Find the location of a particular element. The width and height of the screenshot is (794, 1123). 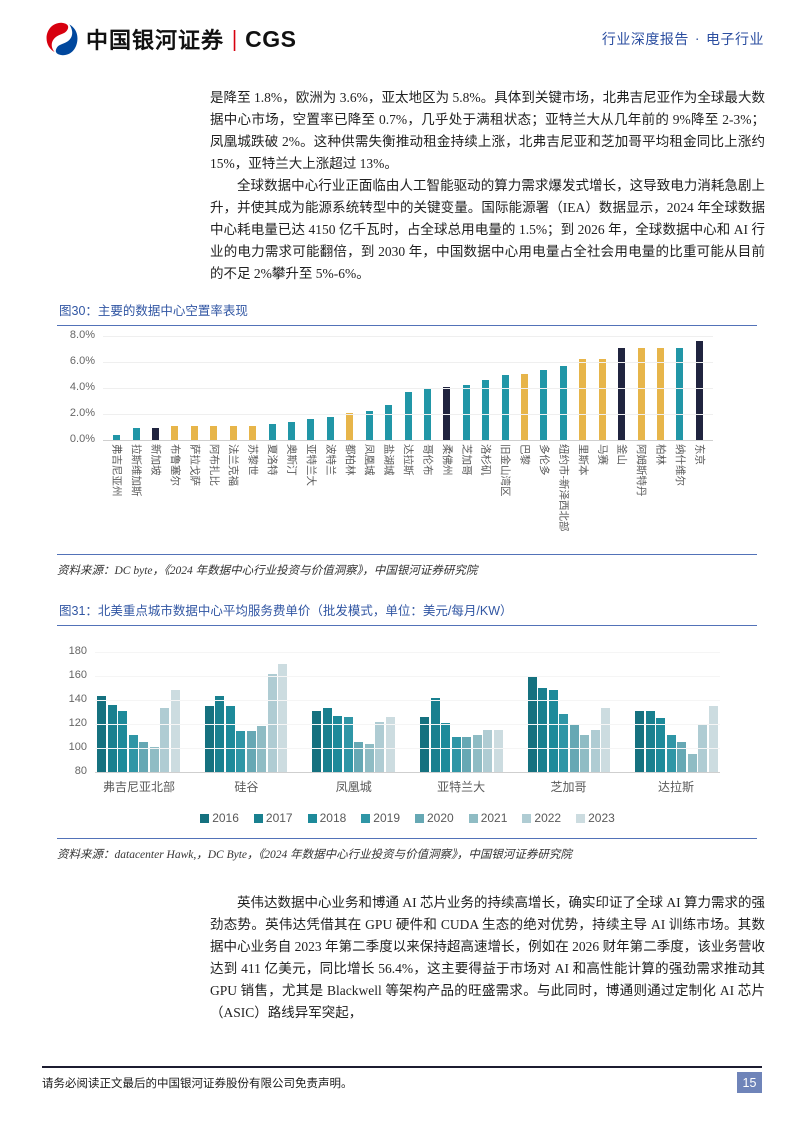

city-label: 哥伦布 is located at coordinates (427, 460).